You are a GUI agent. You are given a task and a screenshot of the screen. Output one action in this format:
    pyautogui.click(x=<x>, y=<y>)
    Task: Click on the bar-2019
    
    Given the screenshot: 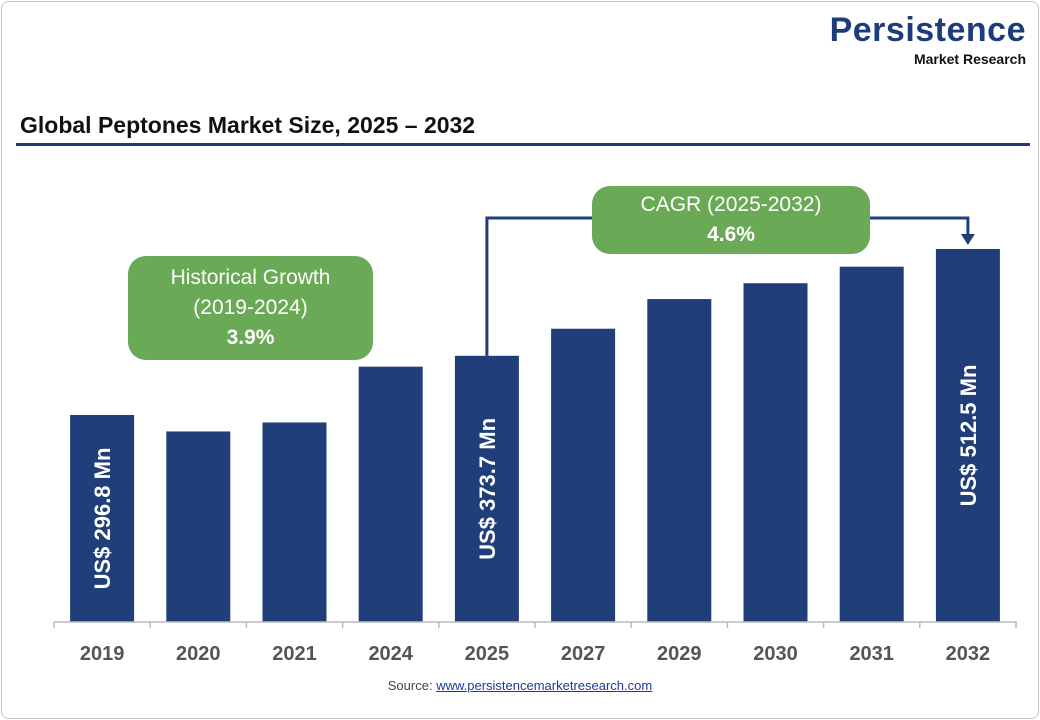 What is the action you would take?
    pyautogui.click(x=102, y=518)
    